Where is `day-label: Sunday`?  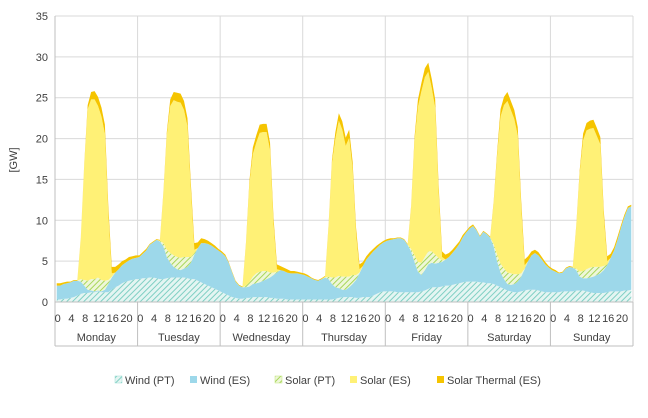
day-label: Sunday is located at coordinates (592, 338).